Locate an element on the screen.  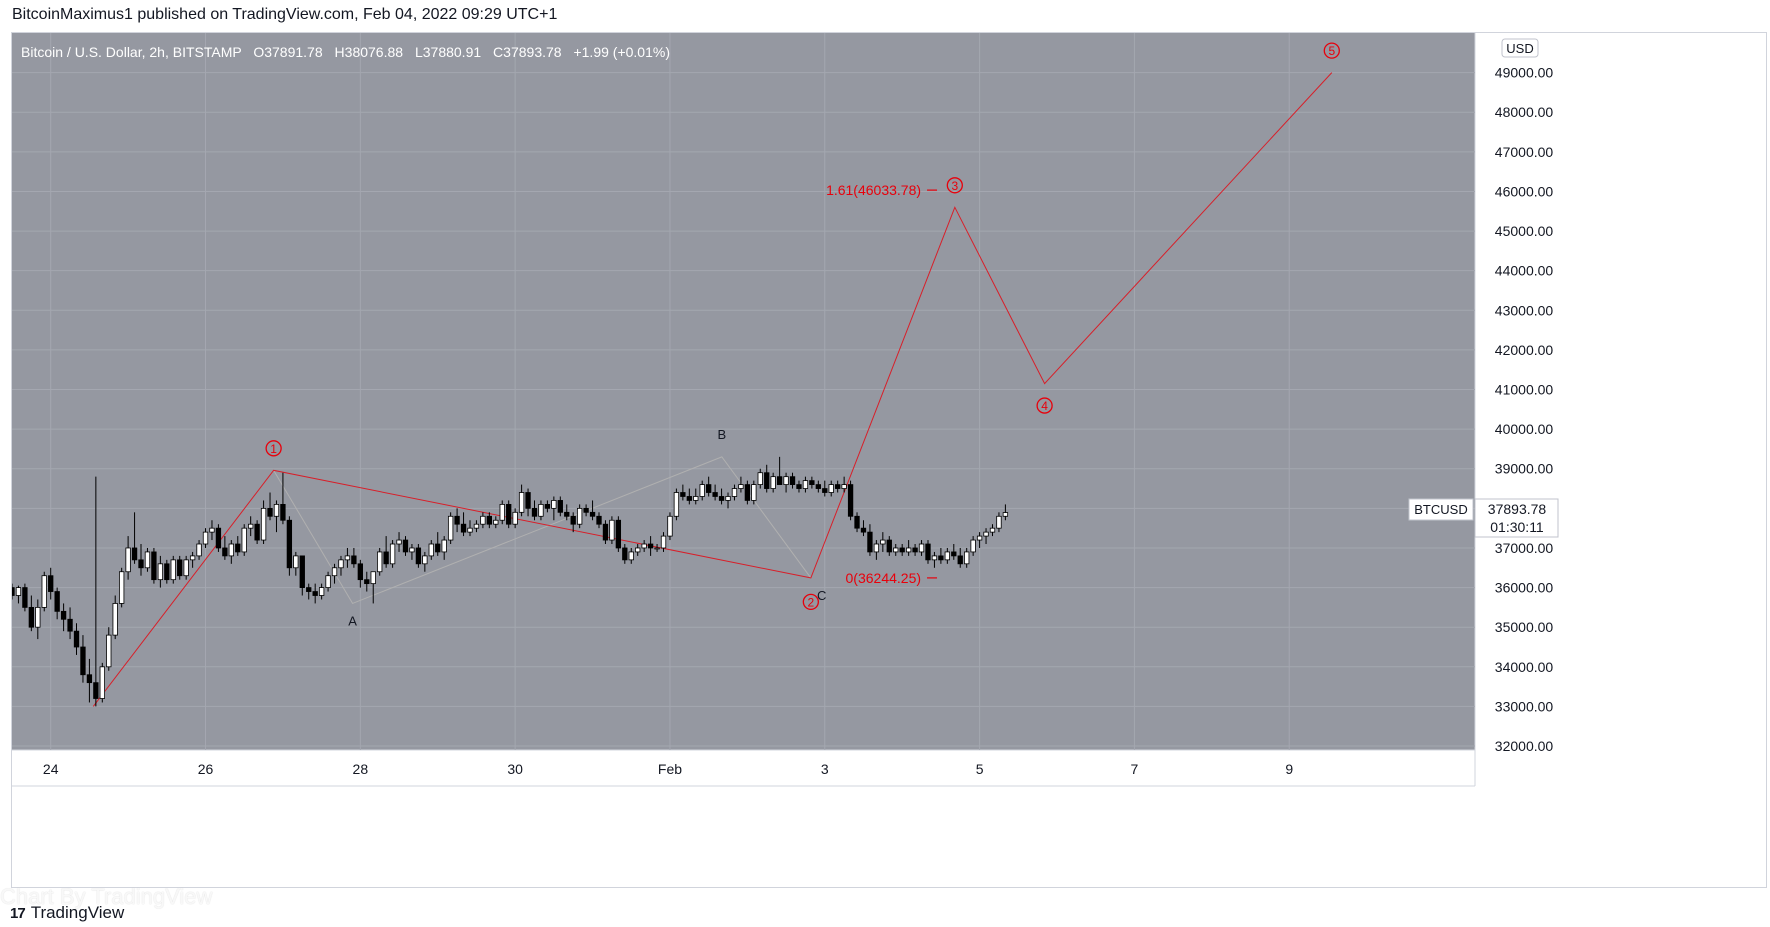
wave-label-4: 4 is located at coordinates (1044, 405).